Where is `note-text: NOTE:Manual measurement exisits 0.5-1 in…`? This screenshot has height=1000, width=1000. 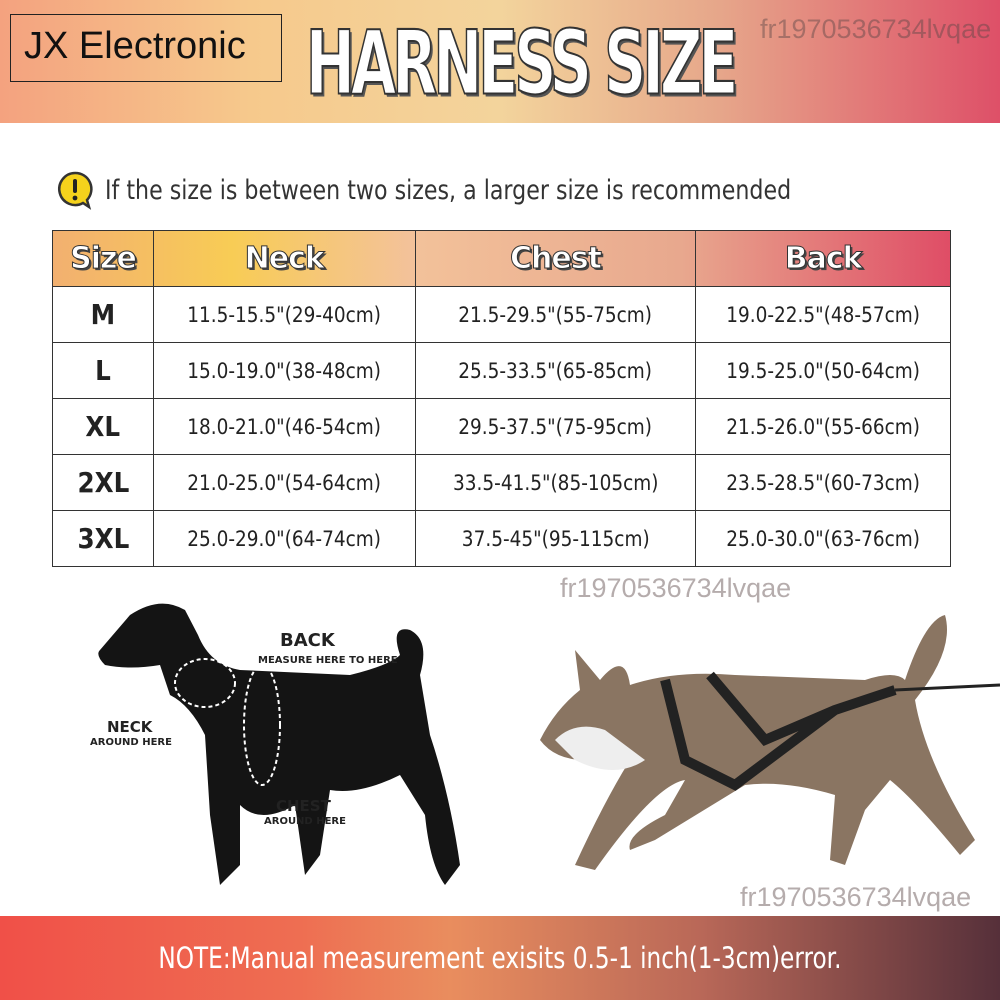 note-text: NOTE:Manual measurement exisits 0.5-1 in… is located at coordinates (500, 958).